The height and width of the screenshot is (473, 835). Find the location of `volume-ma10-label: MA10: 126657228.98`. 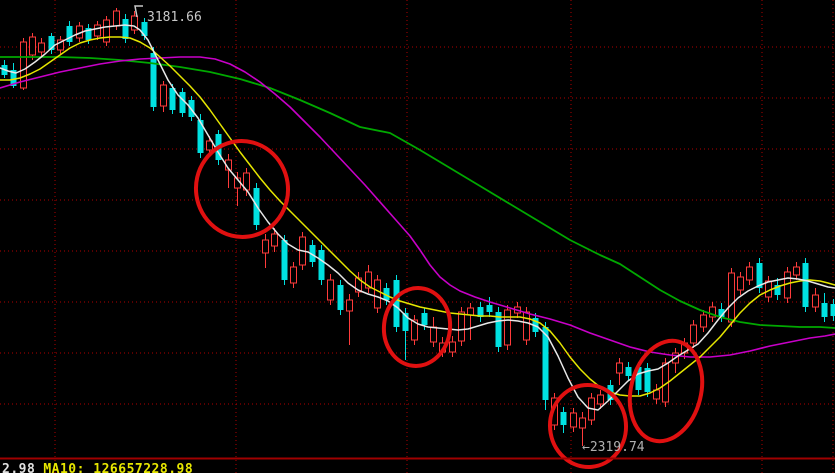

volume-ma10-label: MA10: 126657228.98 is located at coordinates (118, 467).